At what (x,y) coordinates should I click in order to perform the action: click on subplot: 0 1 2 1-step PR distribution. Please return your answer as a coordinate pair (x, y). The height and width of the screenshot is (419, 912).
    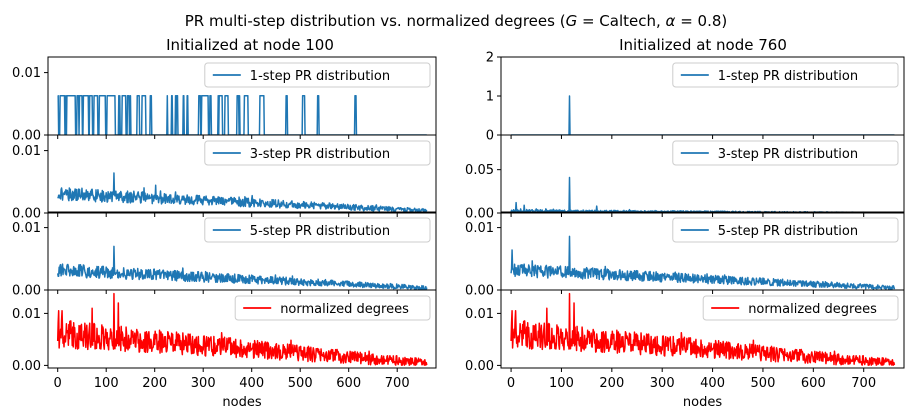
    Looking at the image, I should click on (695, 97).